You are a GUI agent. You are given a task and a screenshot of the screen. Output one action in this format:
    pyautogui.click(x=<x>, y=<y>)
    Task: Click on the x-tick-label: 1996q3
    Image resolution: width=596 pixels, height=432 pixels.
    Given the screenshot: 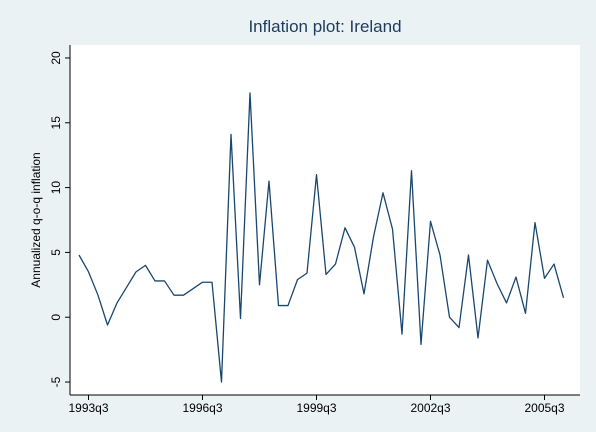 What is the action you would take?
    pyautogui.click(x=202, y=408)
    